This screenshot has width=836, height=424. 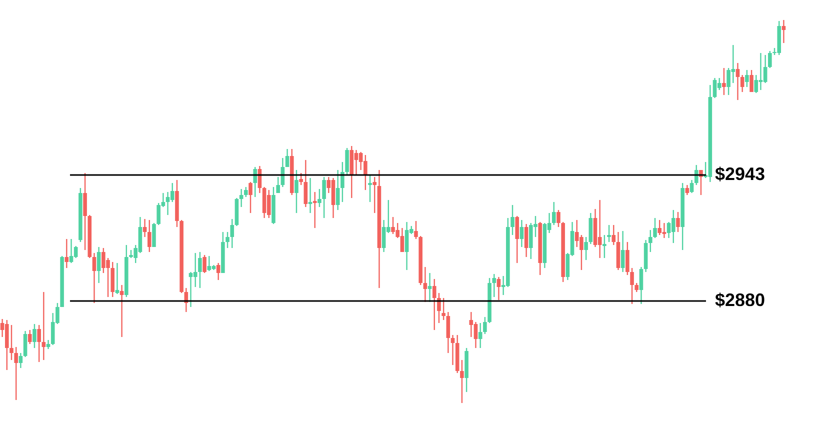 I want to click on ref-line-label: $2943, so click(x=740, y=174).